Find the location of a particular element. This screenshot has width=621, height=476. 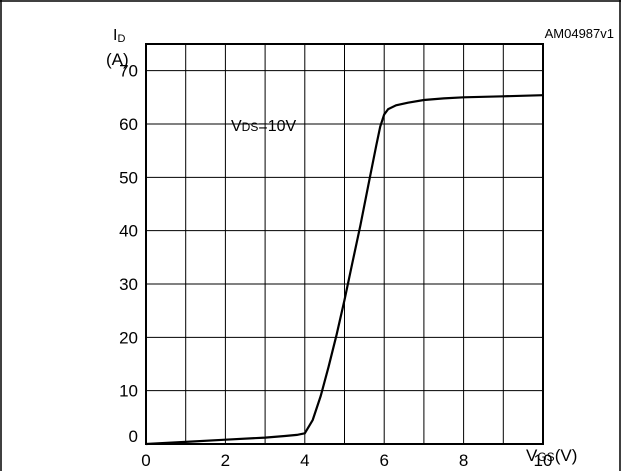

y-axis-unit: (A) is located at coordinates (117, 59).